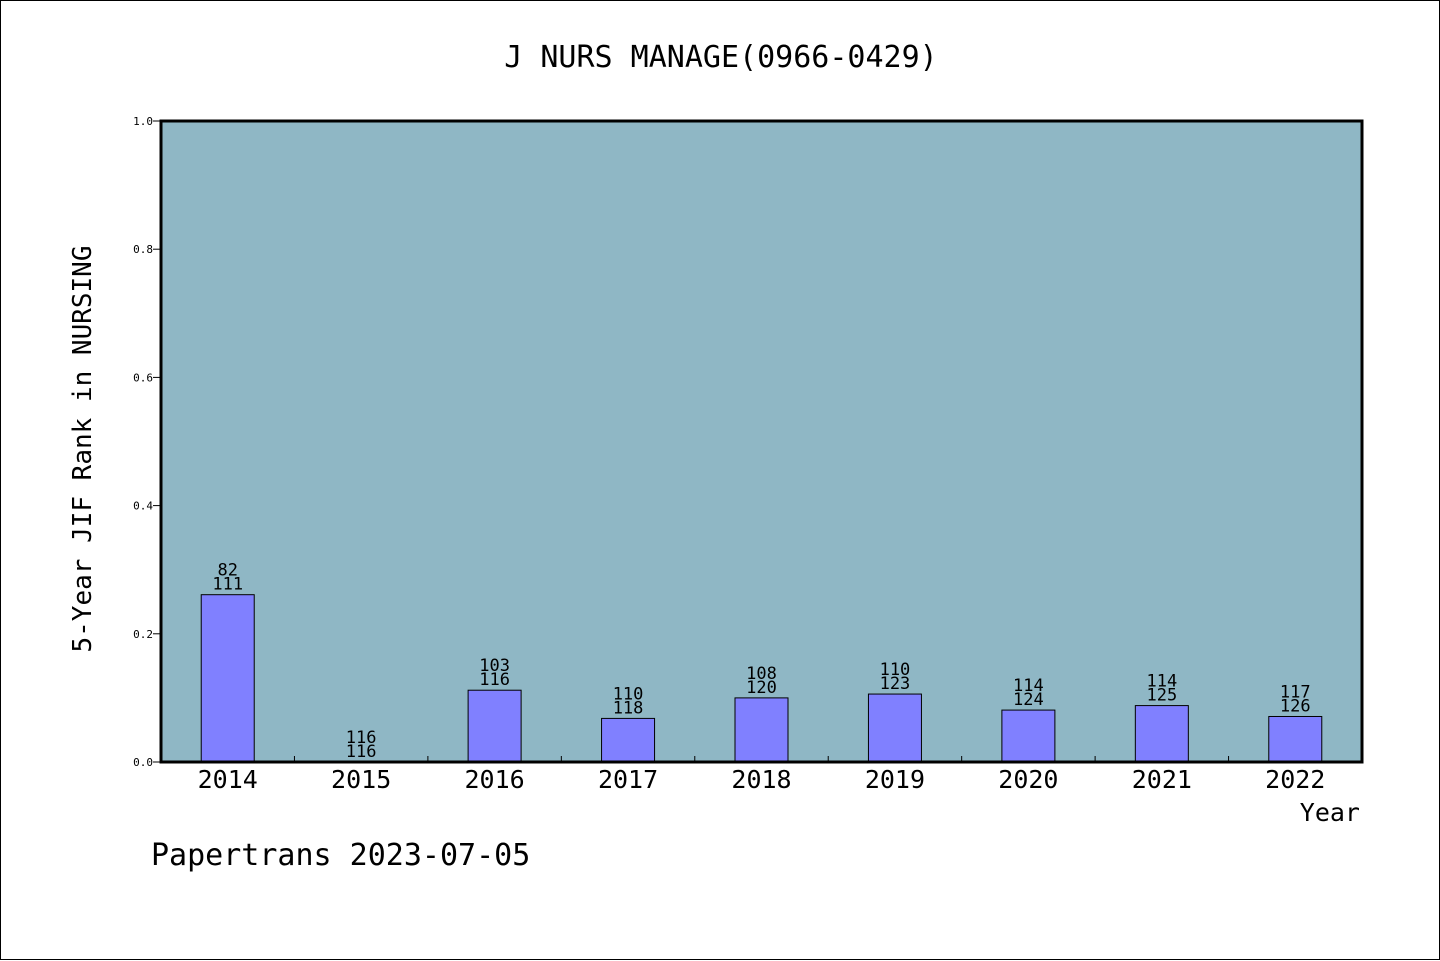 The height and width of the screenshot is (961, 1440). What do you see at coordinates (1330, 812) in the screenshot?
I see `x-axis-label: Year` at bounding box center [1330, 812].